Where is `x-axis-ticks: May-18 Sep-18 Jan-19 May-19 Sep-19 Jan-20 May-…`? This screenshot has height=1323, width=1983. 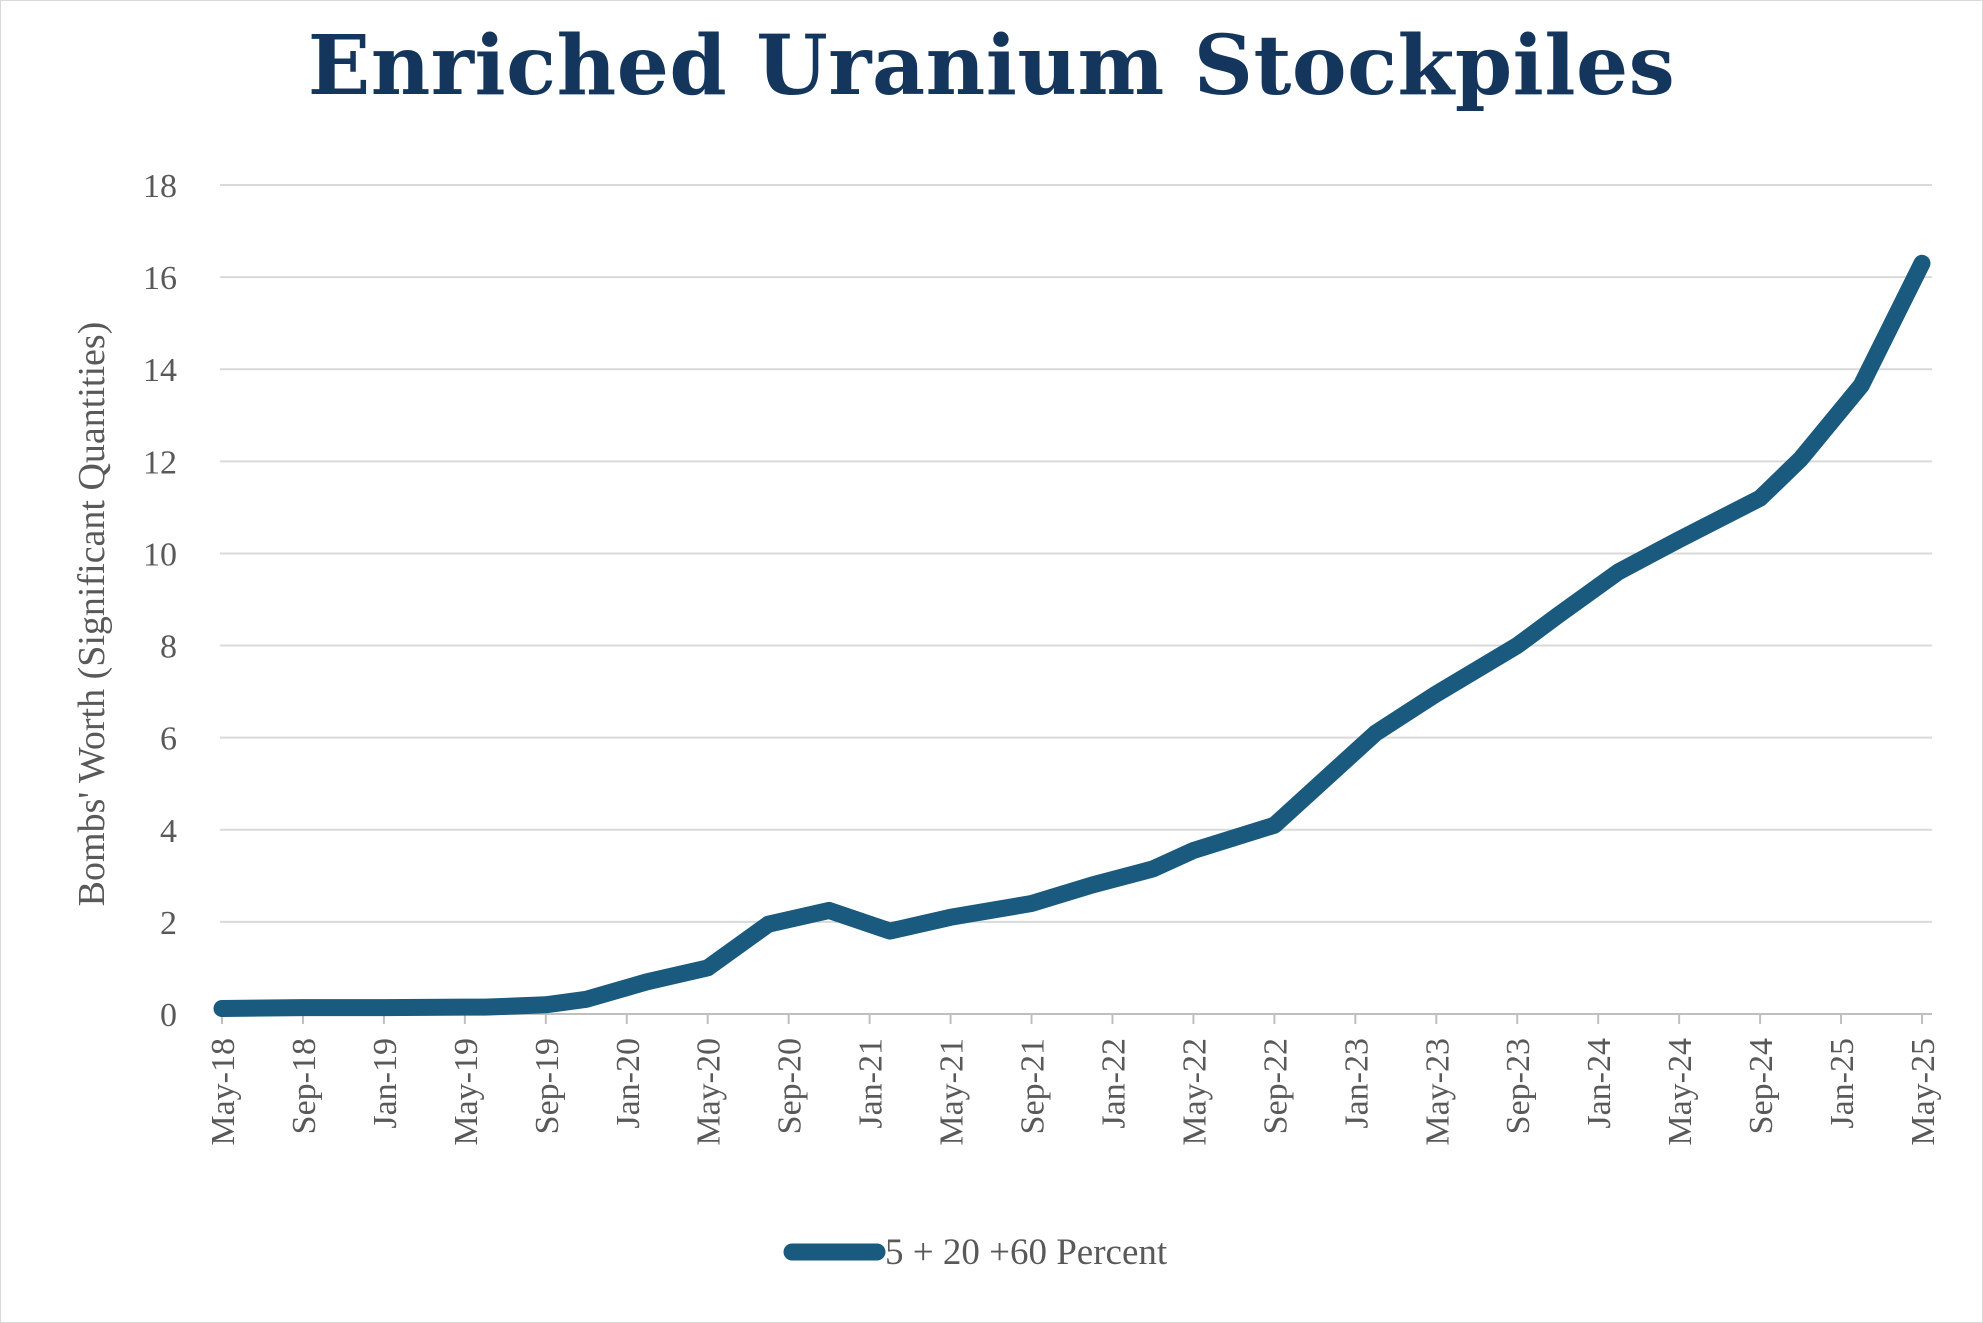 x-axis-ticks: May-18 Sep-18 Jan-19 May-19 Sep-19 Jan-20 May-… is located at coordinates (1073, 1092).